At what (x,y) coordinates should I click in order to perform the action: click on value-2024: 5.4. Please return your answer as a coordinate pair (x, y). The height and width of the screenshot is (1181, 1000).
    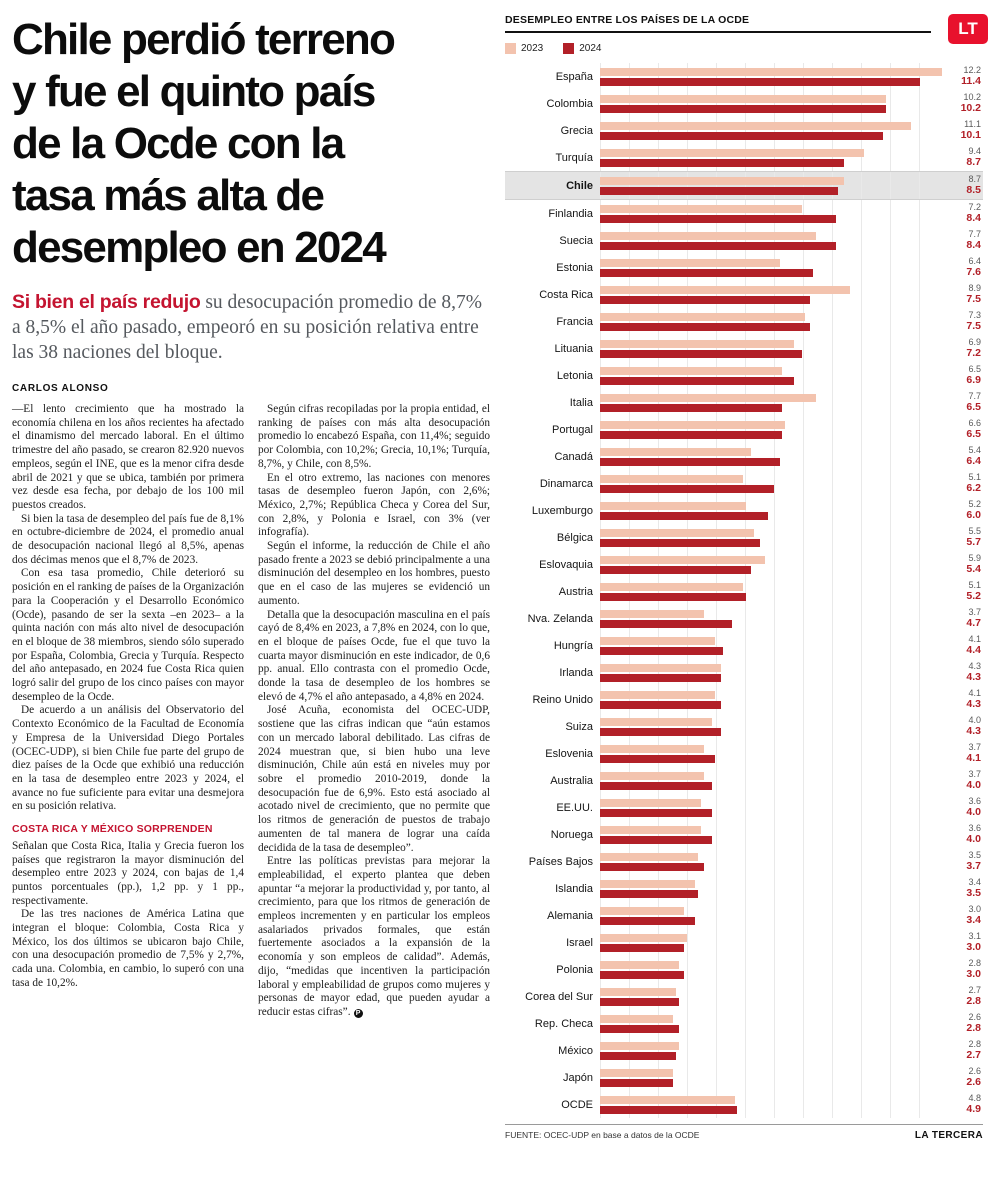
    Looking at the image, I should click on (973, 569).